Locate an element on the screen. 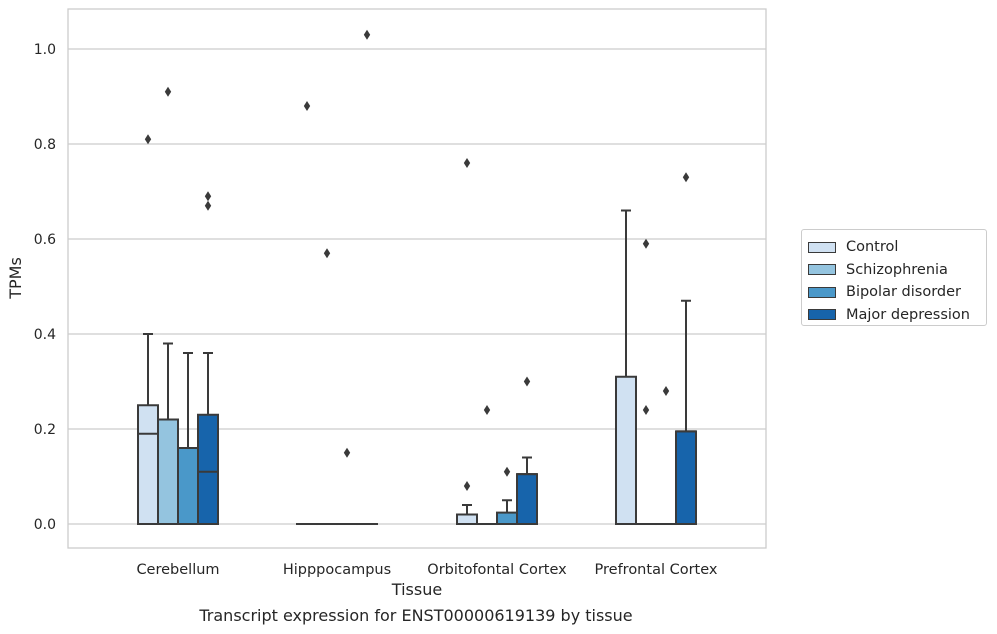  y-axis-label: TPMs is located at coordinates (15, 278).